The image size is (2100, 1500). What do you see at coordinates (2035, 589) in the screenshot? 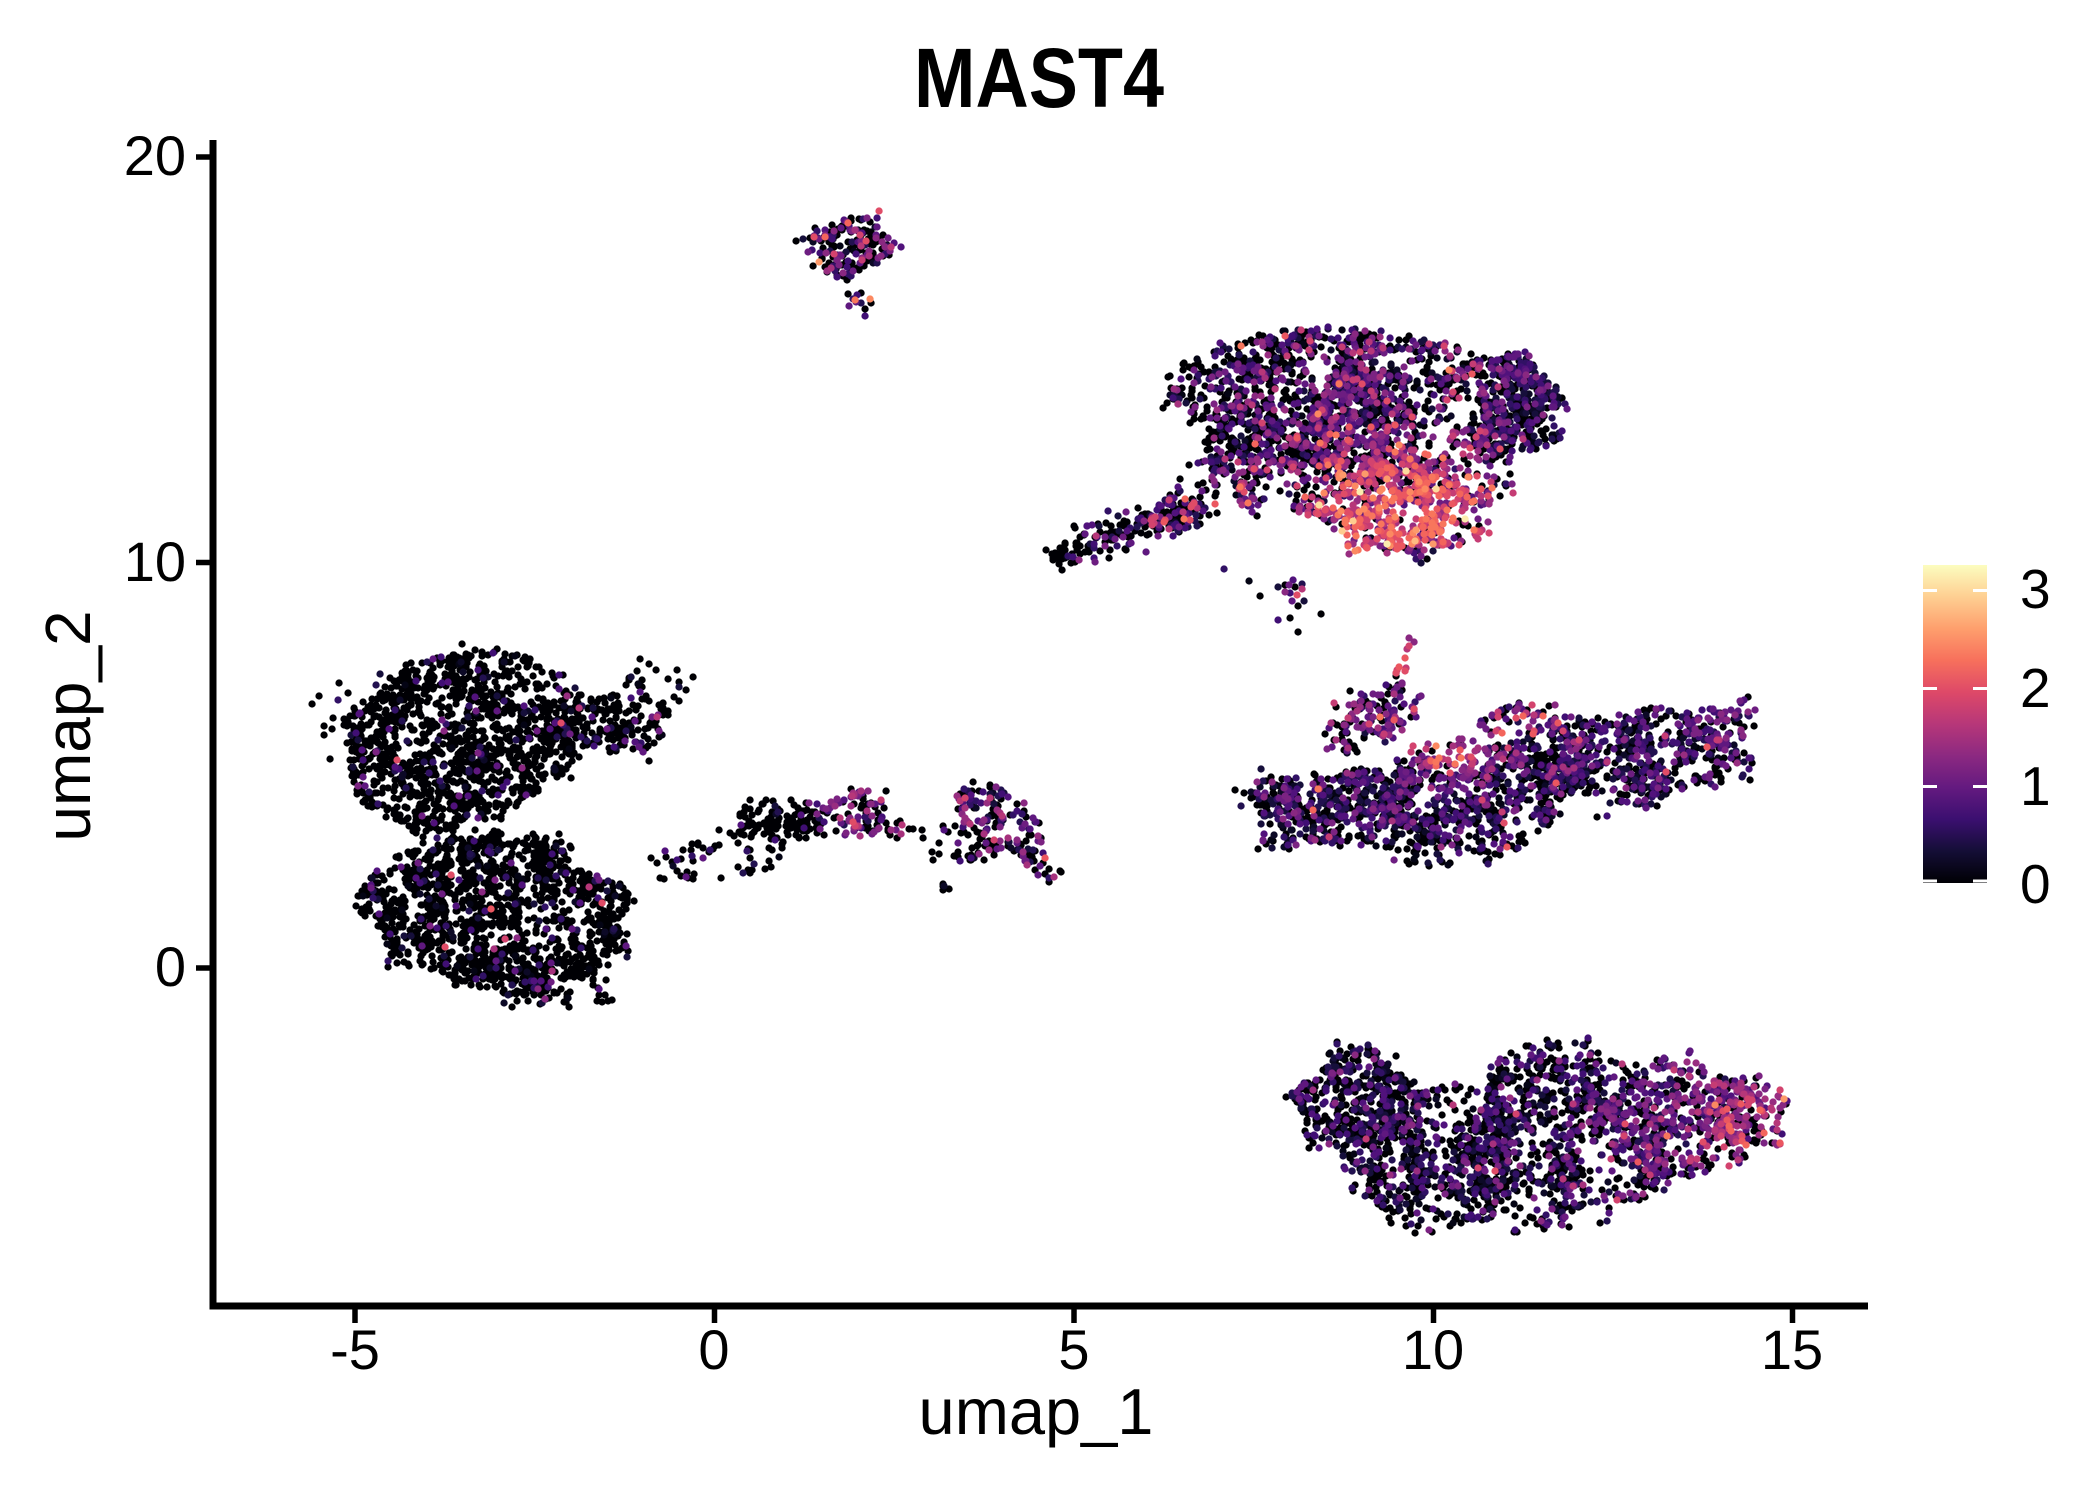
I see `svg-text: 3` at bounding box center [2035, 589].